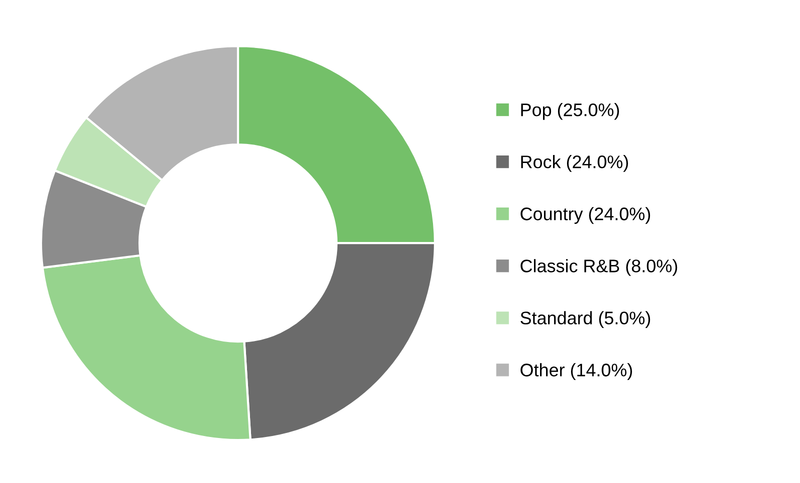  Describe the element at coordinates (576, 371) in the screenshot. I see `legend-label: Other (14.0%)` at that location.